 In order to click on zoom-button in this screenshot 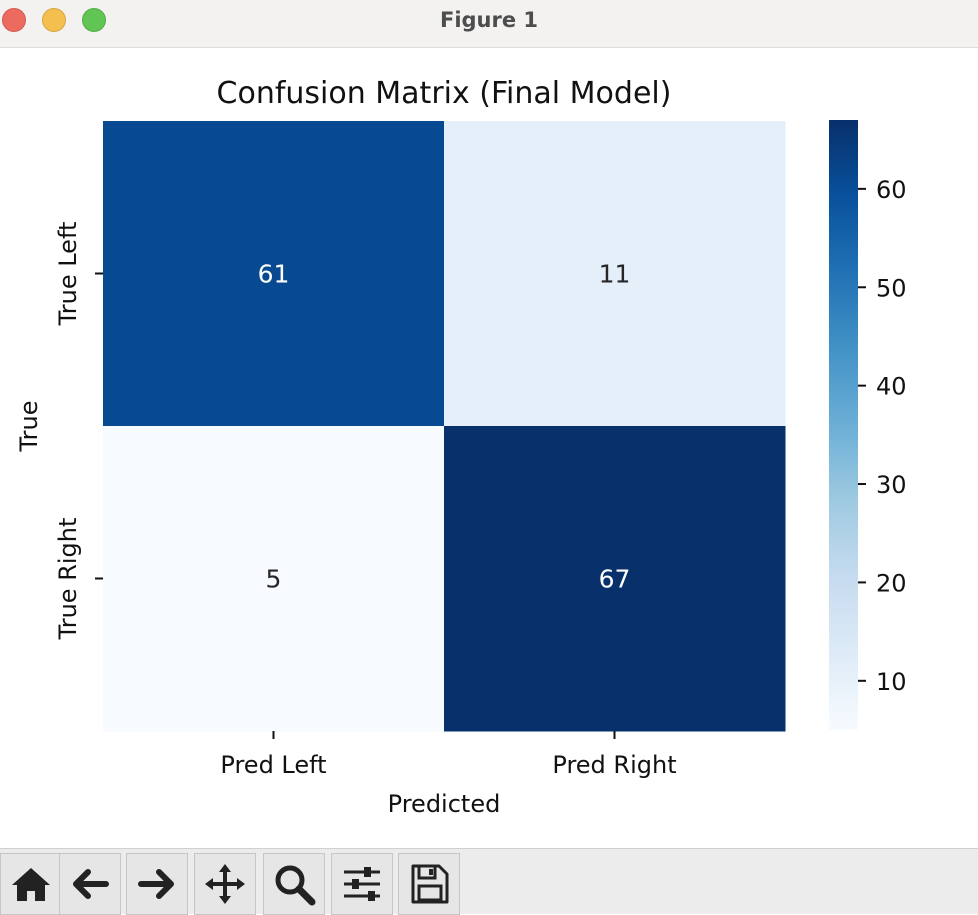, I will do `click(294, 884)`.